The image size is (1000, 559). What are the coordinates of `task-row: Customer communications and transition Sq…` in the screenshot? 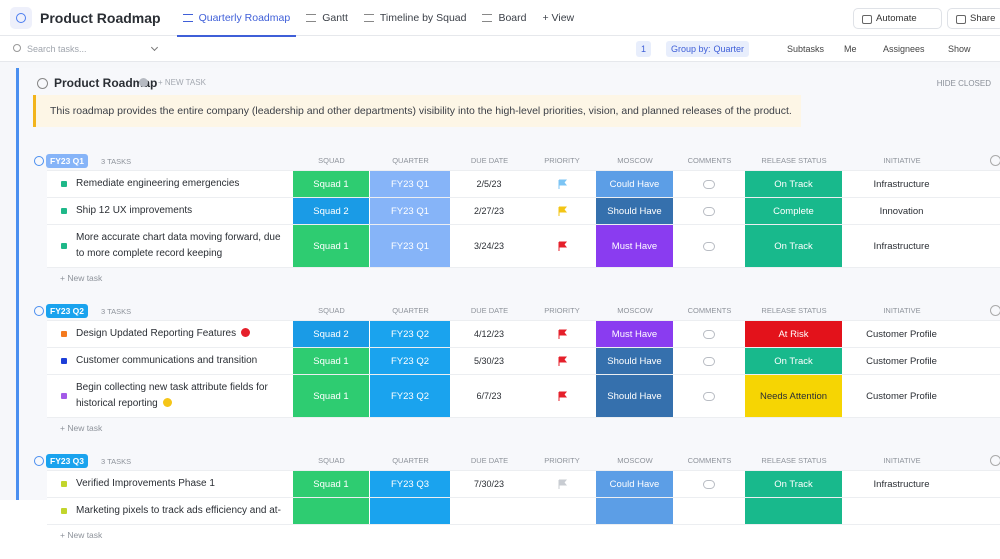 It's located at (523, 361).